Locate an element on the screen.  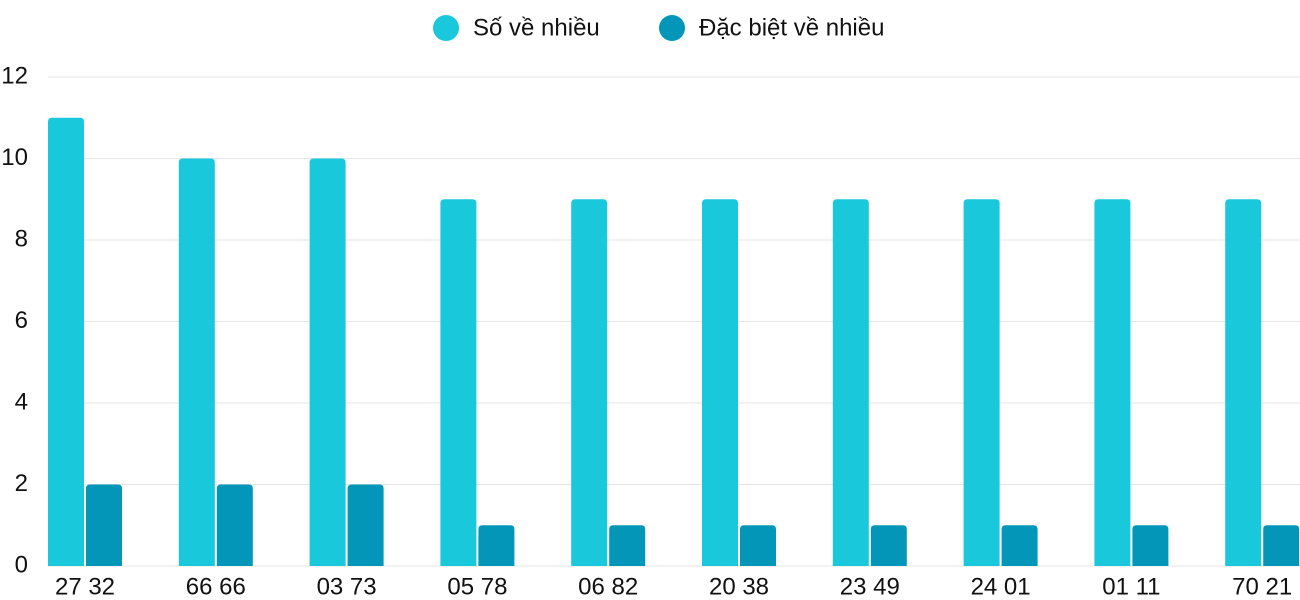
x-tick-label: 66 66 is located at coordinates (216, 586).